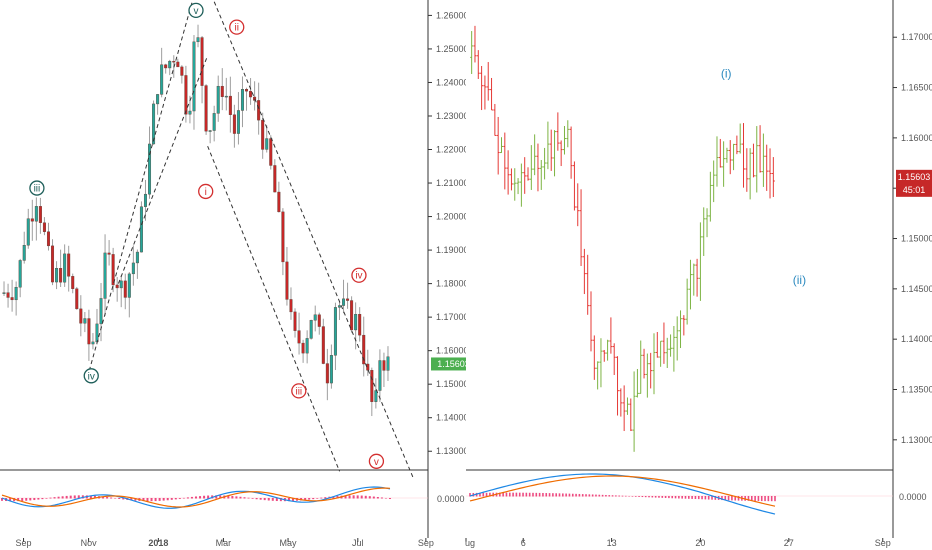 The height and width of the screenshot is (550, 932). What do you see at coordinates (225, 543) in the screenshot?
I see `left-time-axis: Sep Nov 2018 Mar May Jul Sep` at bounding box center [225, 543].